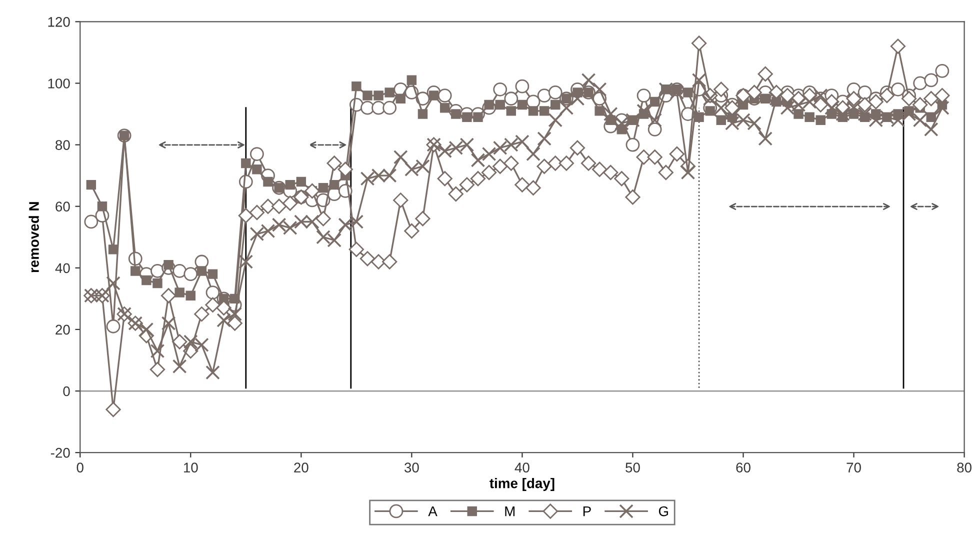 The height and width of the screenshot is (542, 977). I want to click on x-tick-label: 0, so click(80, 467).